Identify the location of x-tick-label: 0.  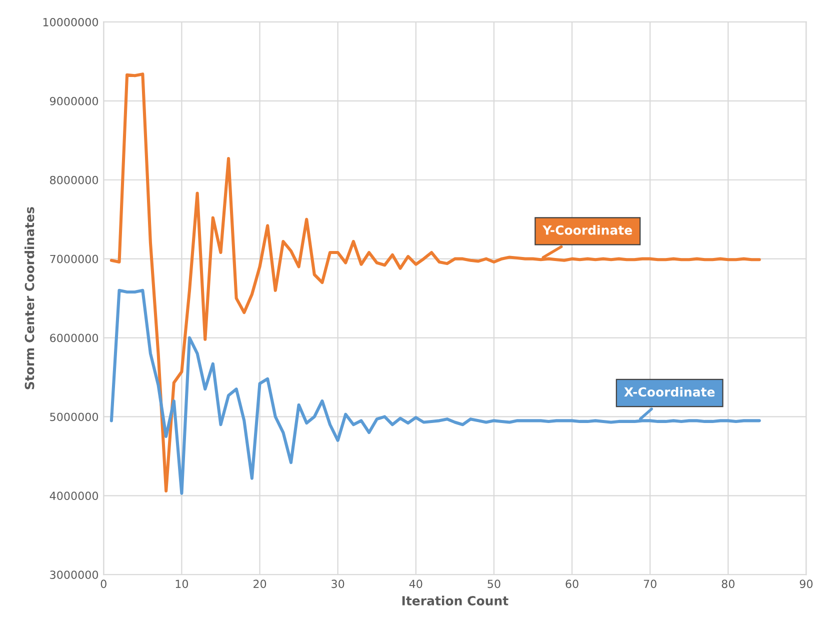
(103, 584).